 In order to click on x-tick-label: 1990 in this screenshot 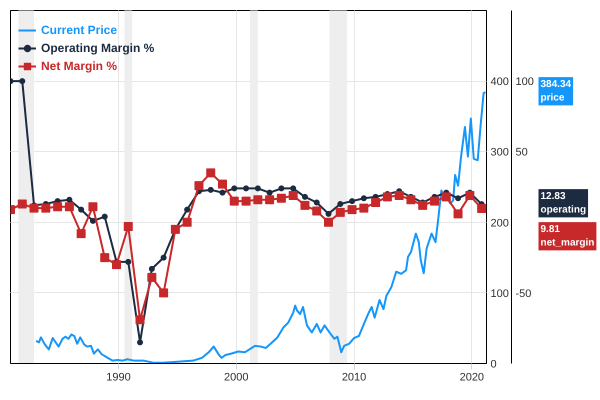, I will do `click(118, 378)`.